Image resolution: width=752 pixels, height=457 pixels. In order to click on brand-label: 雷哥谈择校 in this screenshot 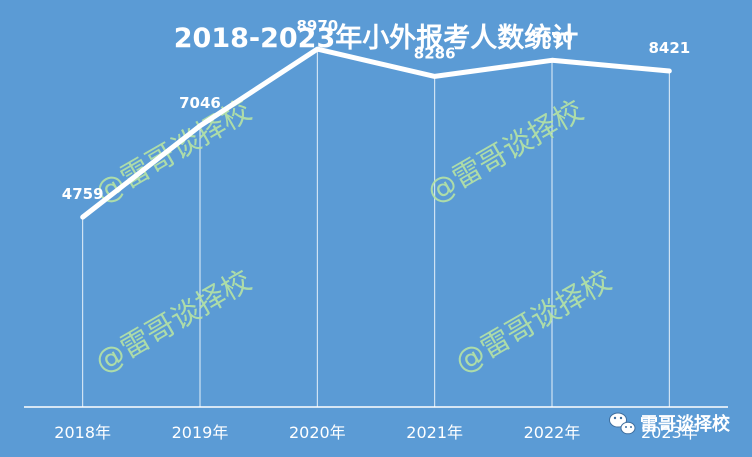, I will do `click(685, 424)`.